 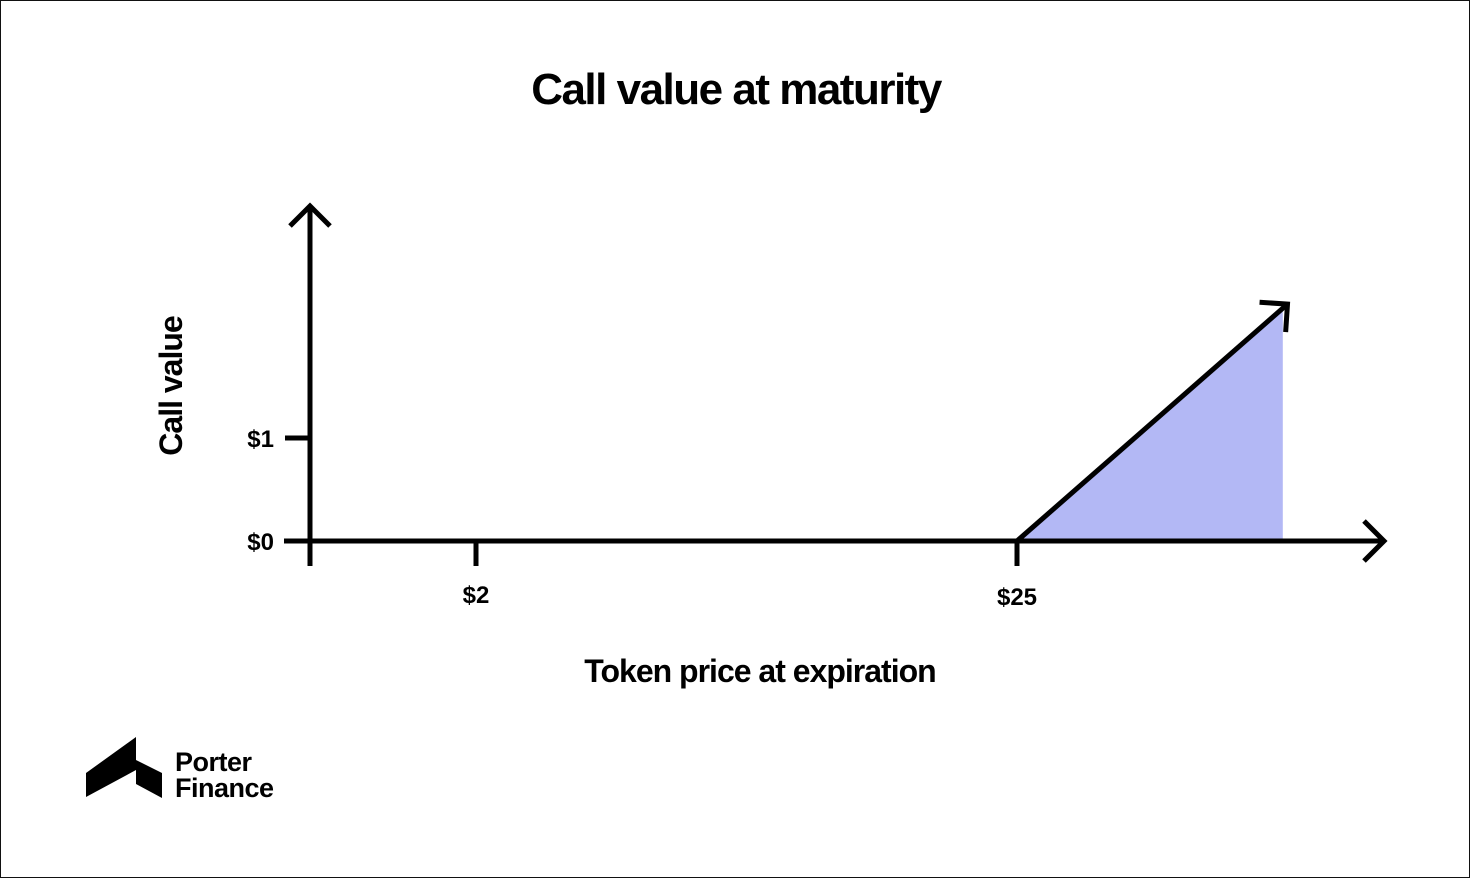 I want to click on chart-title: Call value at maturity, so click(x=737, y=89).